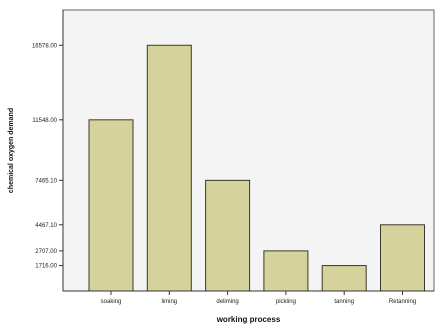 Image resolution: width=446 pixels, height=325 pixels. What do you see at coordinates (402, 258) in the screenshot?
I see `bar-retanning` at bounding box center [402, 258].